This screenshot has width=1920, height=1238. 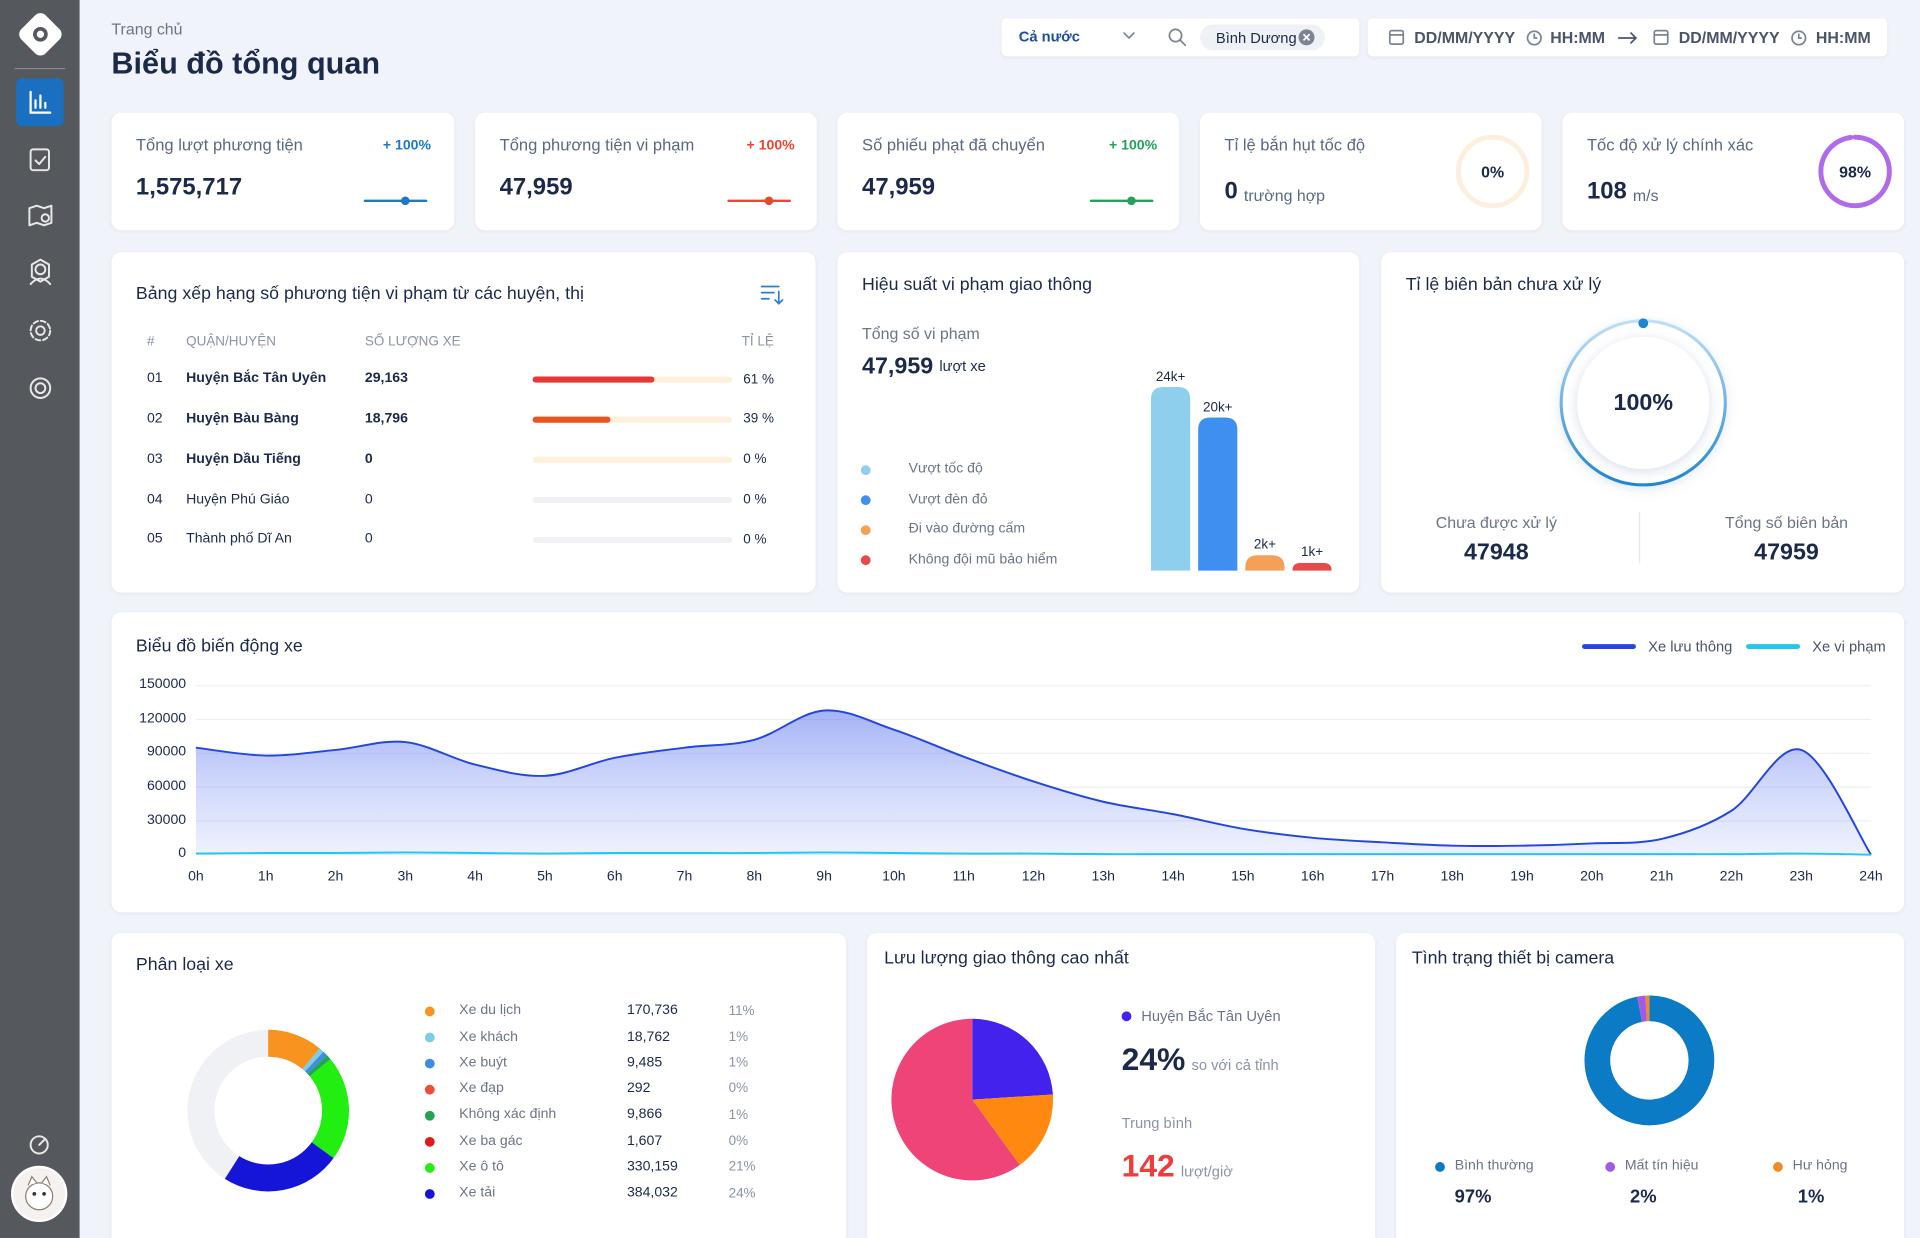 I want to click on x-tick-label: 11h, so click(x=963, y=877).